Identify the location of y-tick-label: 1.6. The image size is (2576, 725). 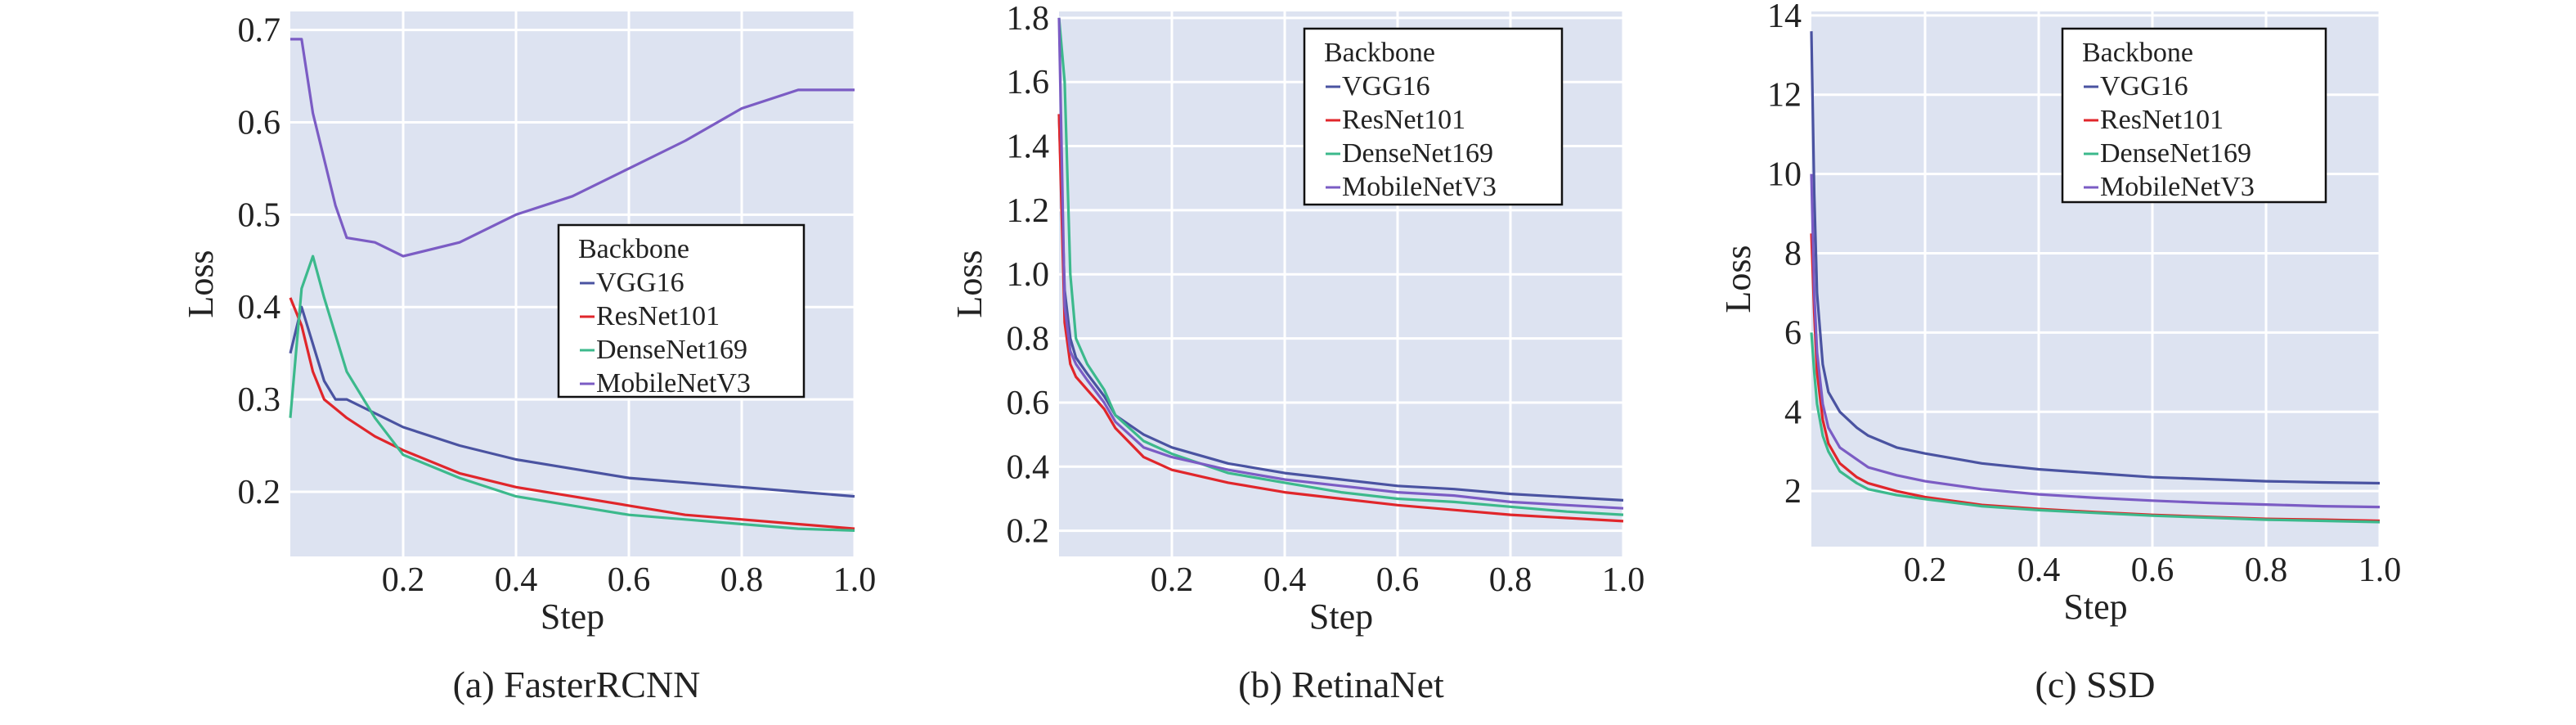
(1028, 82).